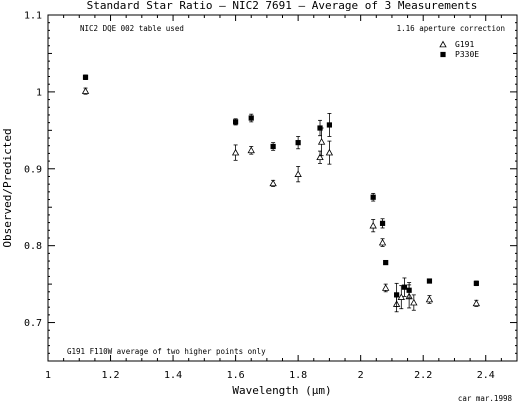 Image resolution: width=518 pixels, height=405 pixels. I want to click on y-tick-label: 1, so click(39, 92).